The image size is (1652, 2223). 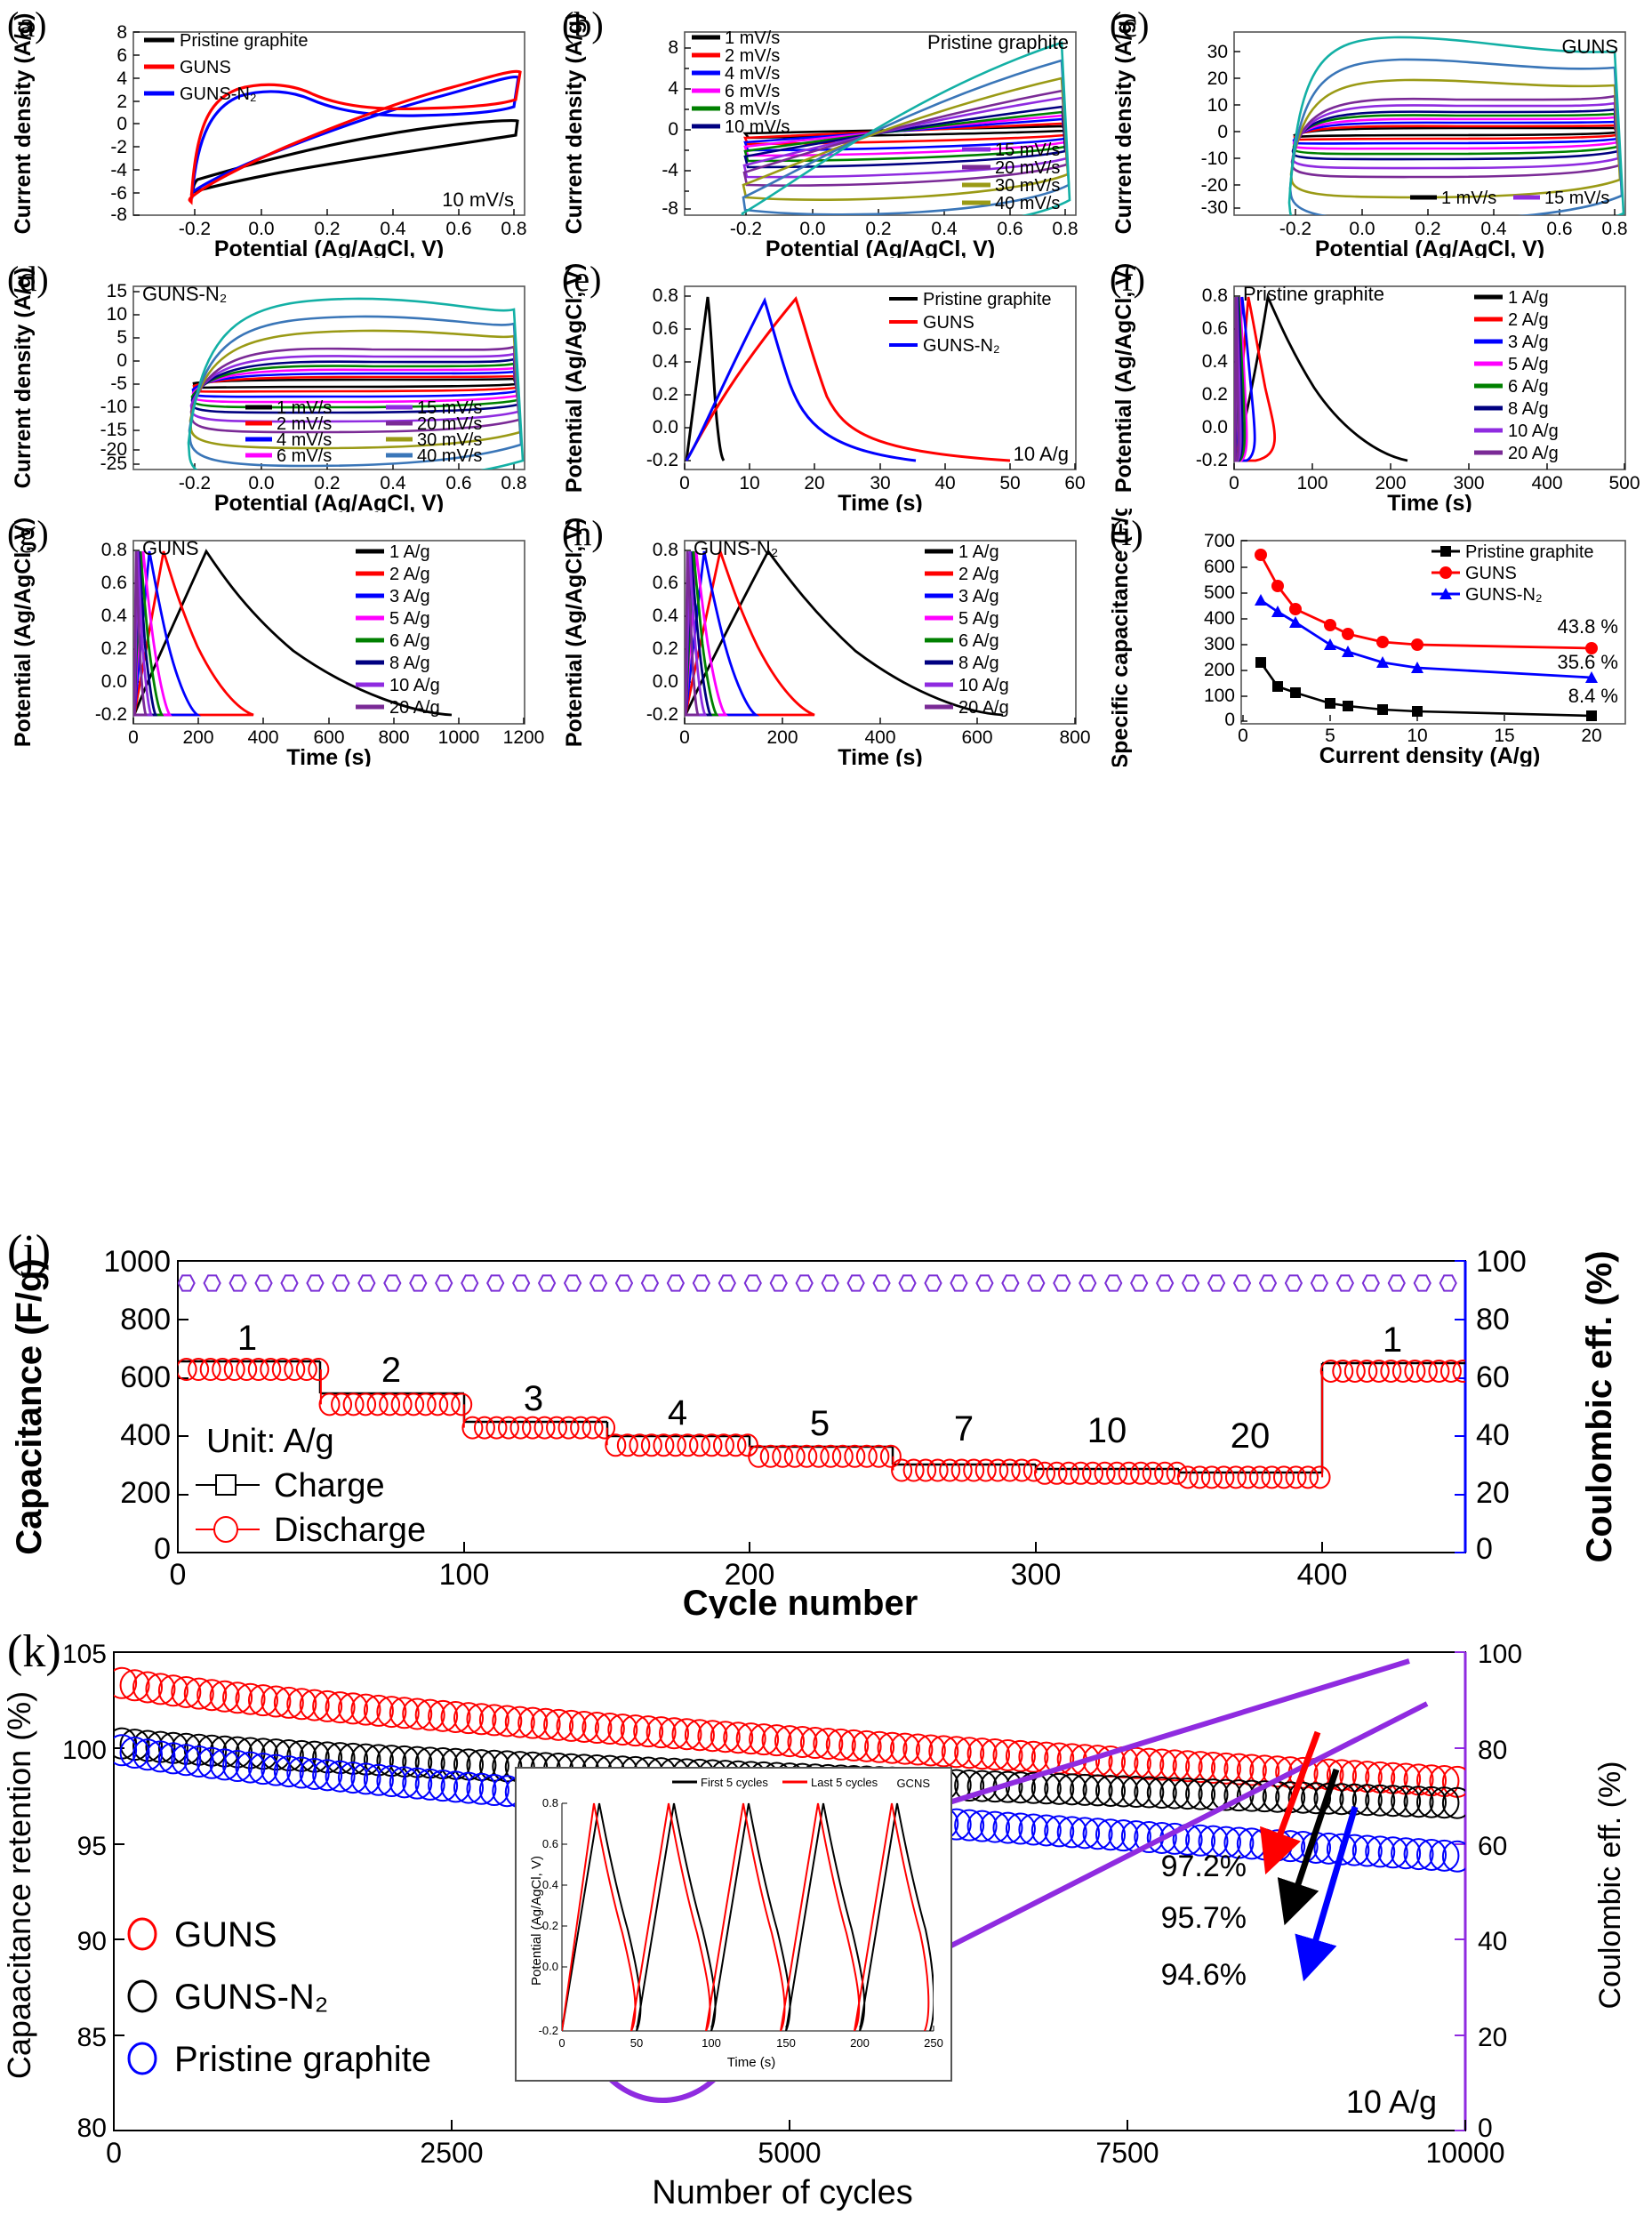 What do you see at coordinates (670, 208) in the screenshot?
I see `ytick: -8` at bounding box center [670, 208].